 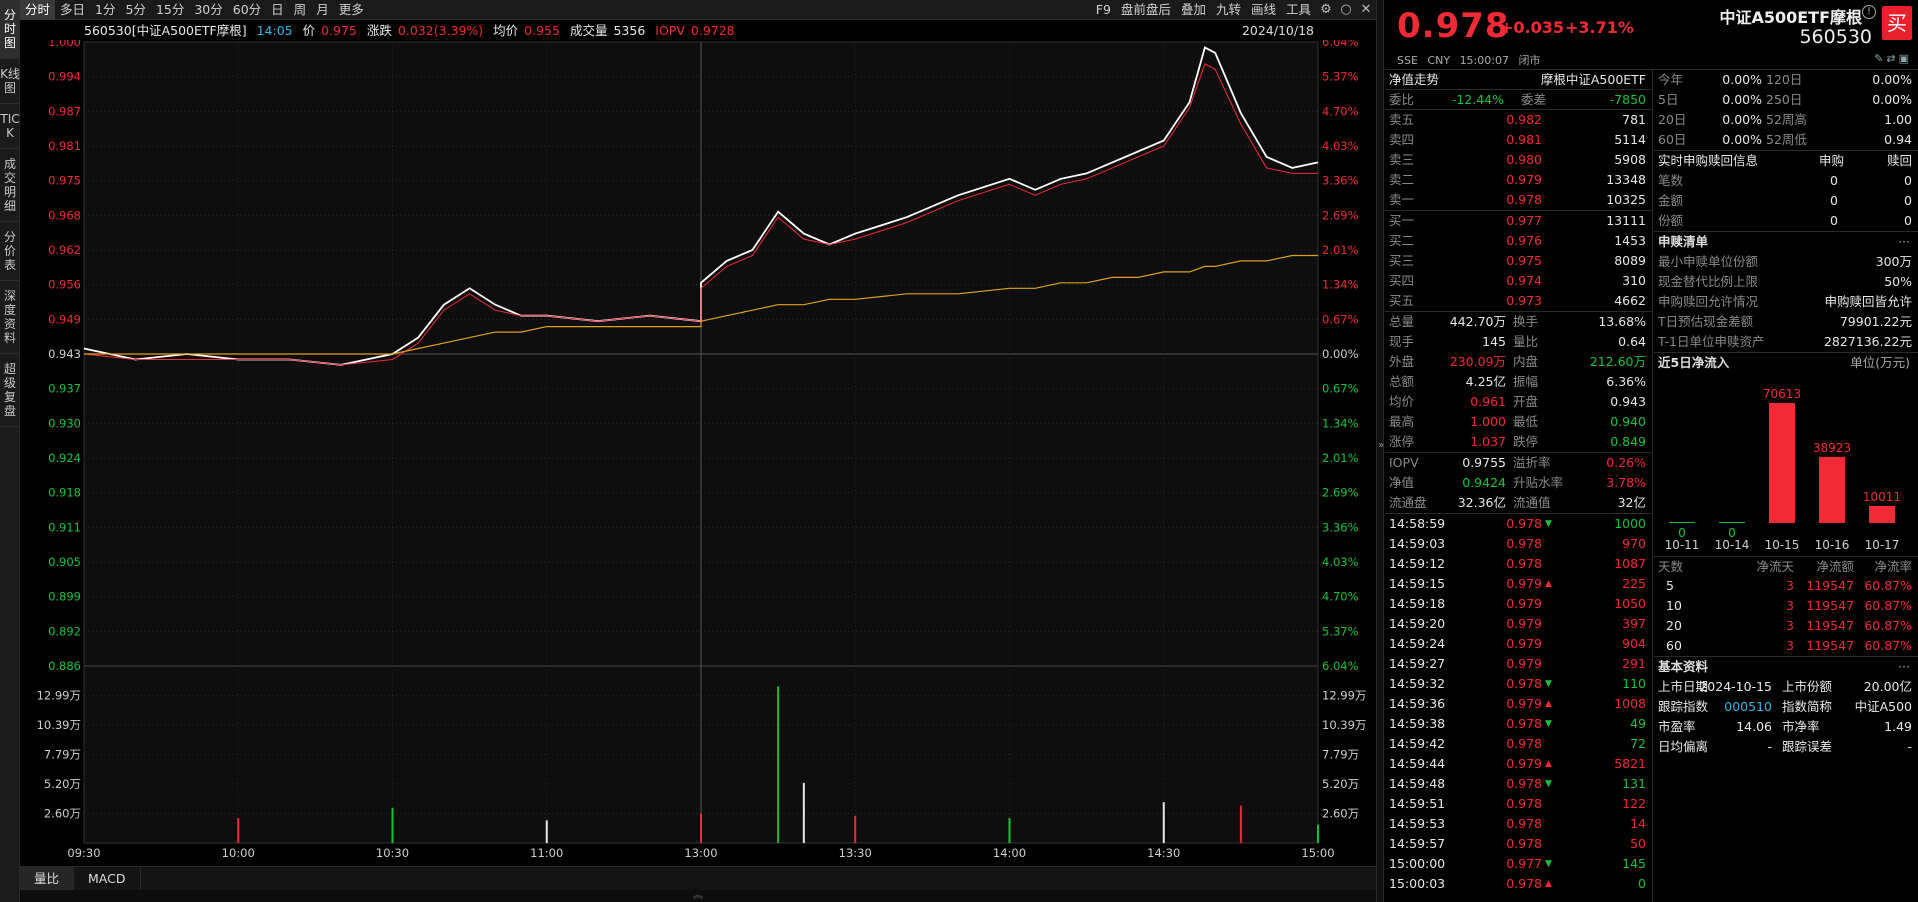 I want to click on search-icon: ○, so click(x=1346, y=9).